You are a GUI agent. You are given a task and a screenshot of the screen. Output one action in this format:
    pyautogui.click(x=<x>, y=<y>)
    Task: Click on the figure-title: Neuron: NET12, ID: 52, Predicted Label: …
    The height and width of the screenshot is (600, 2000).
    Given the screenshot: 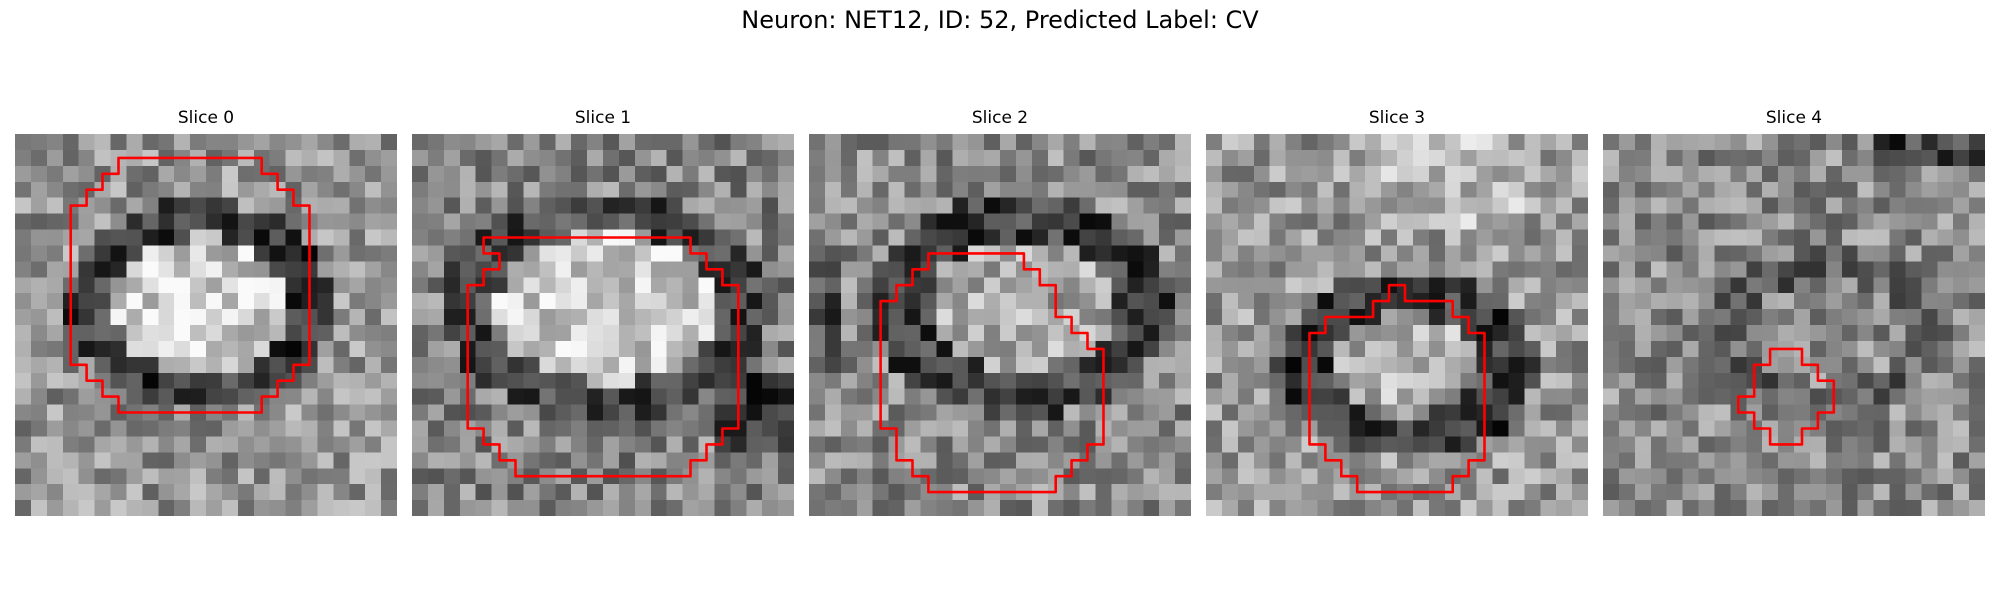 What is the action you would take?
    pyautogui.click(x=1000, y=20)
    